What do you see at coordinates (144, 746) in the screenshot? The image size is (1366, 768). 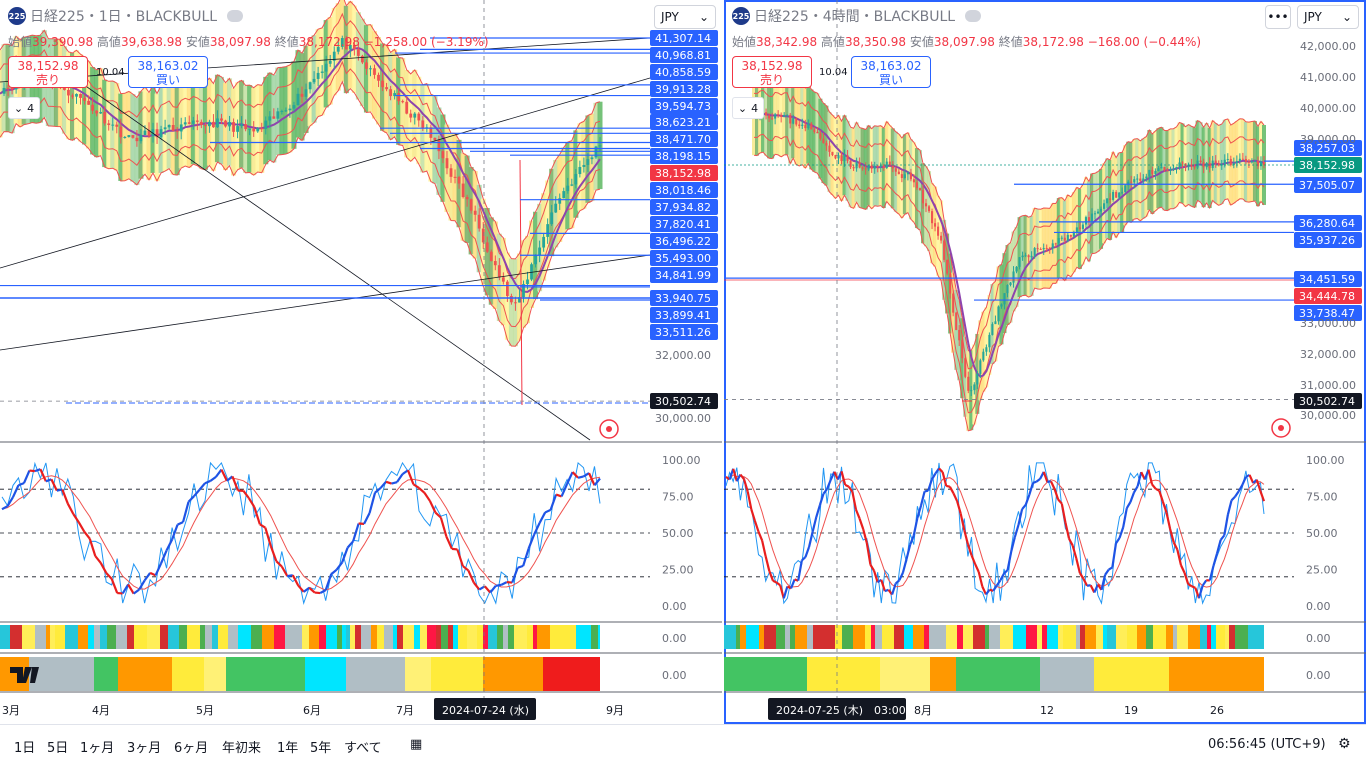 I see `range-button-3: 3ヶ月` at bounding box center [144, 746].